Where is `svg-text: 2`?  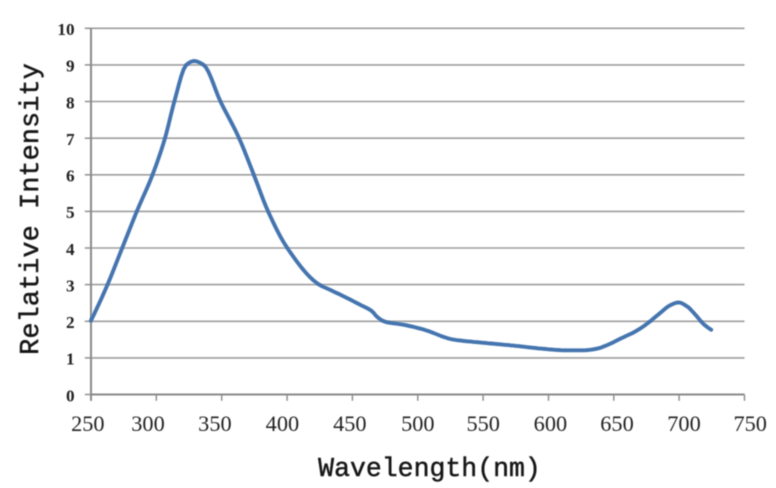 svg-text: 2 is located at coordinates (70, 322).